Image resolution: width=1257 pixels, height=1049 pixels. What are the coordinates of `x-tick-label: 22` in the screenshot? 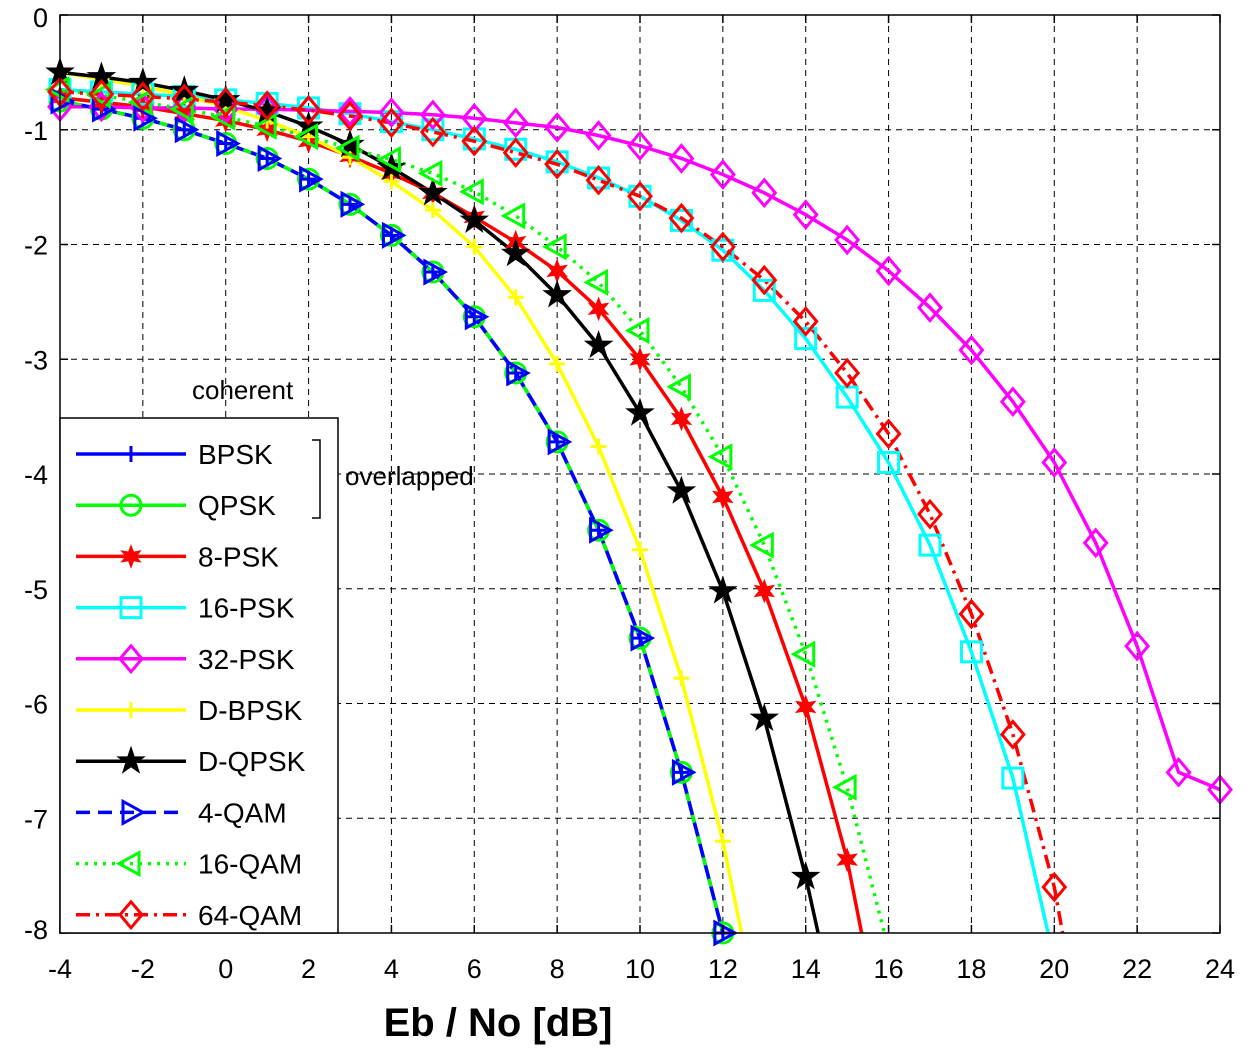 It's located at (1137, 969).